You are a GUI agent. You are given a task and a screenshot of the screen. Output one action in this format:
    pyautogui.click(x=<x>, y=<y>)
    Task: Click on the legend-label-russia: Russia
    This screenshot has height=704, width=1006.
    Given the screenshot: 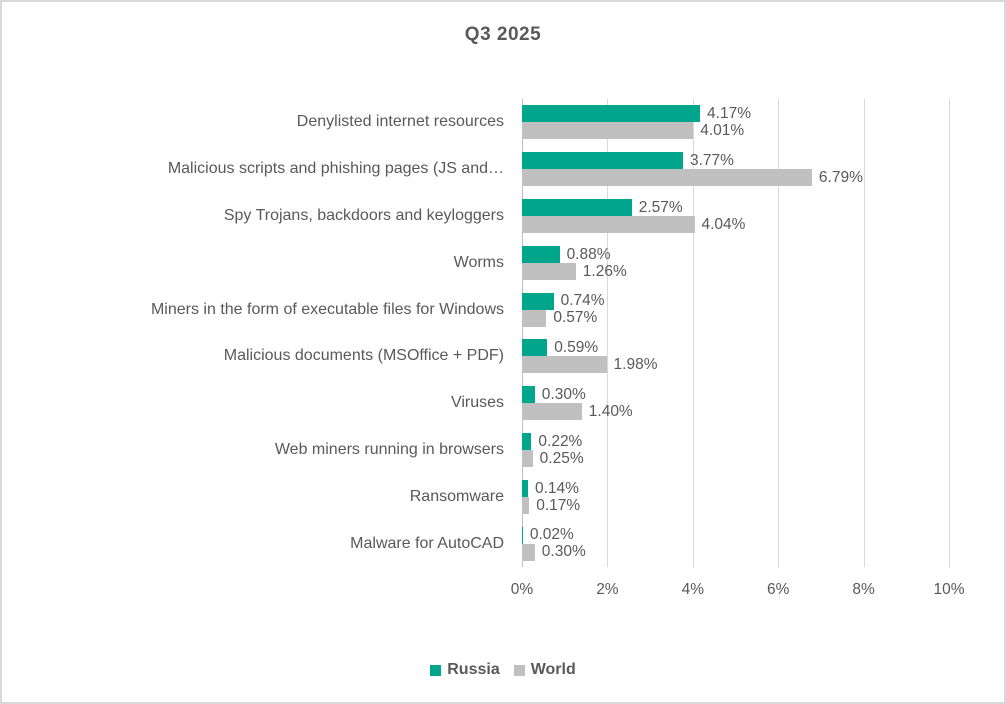 What is the action you would take?
    pyautogui.click(x=473, y=669)
    